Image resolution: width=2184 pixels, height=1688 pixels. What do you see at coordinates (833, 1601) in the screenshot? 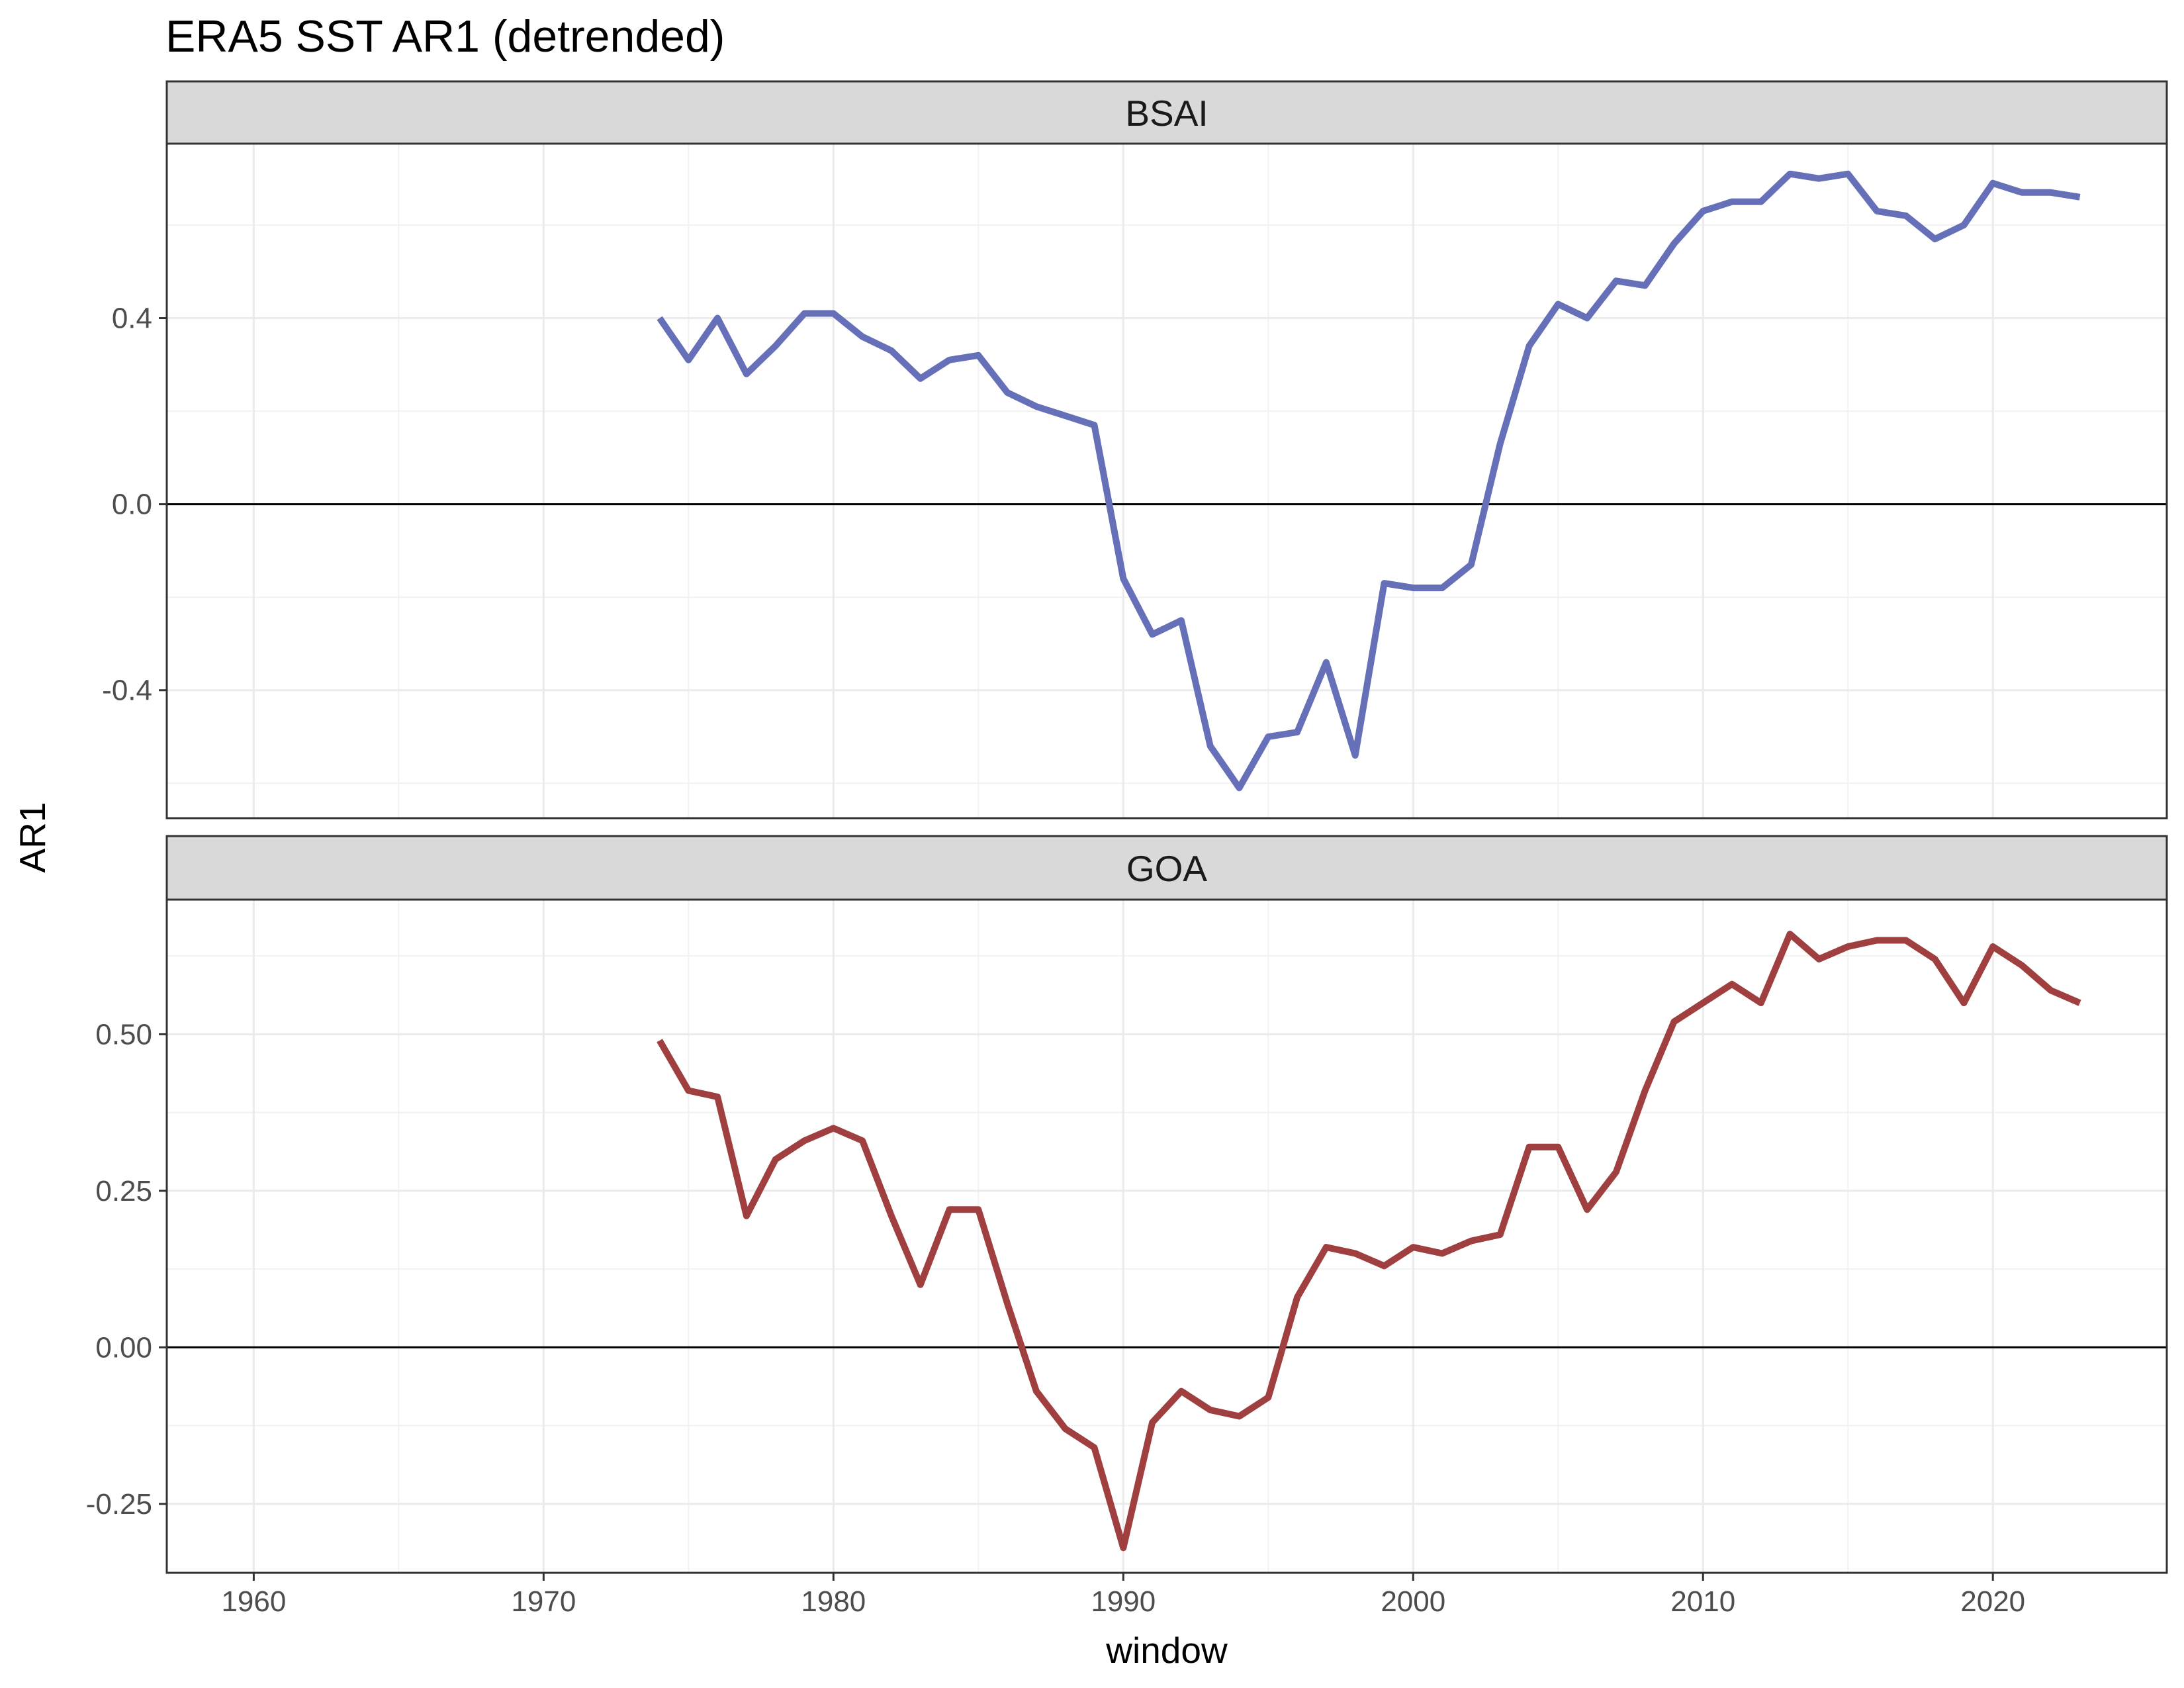
I see `x-tick-label: 1980` at bounding box center [833, 1601].